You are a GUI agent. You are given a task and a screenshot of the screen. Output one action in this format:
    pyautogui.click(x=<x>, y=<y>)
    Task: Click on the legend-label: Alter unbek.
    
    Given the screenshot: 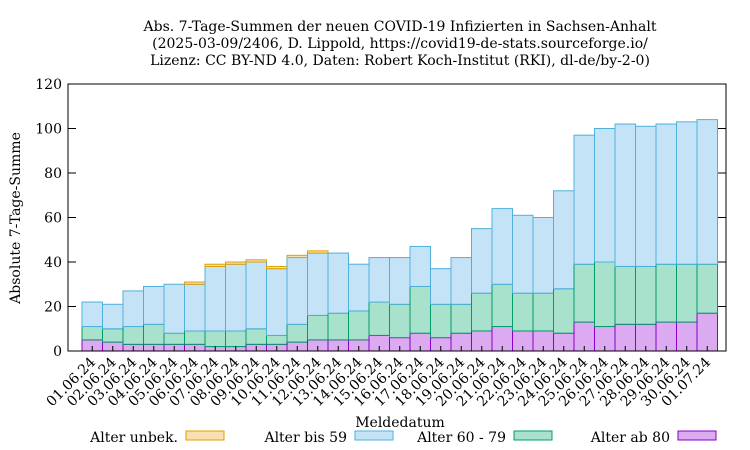 What is the action you would take?
    pyautogui.click(x=133, y=438)
    